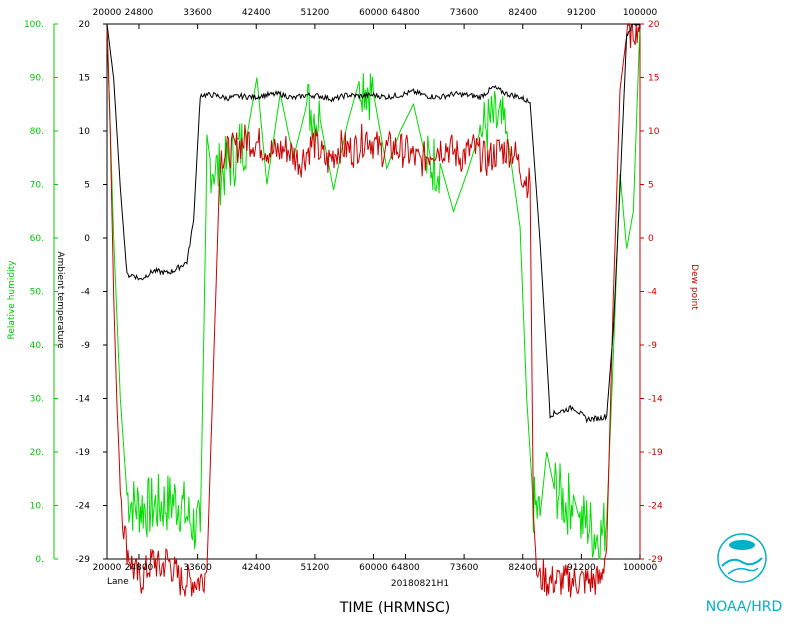  Describe the element at coordinates (742, 558) in the screenshot. I see `noaa-logo-icon` at that location.